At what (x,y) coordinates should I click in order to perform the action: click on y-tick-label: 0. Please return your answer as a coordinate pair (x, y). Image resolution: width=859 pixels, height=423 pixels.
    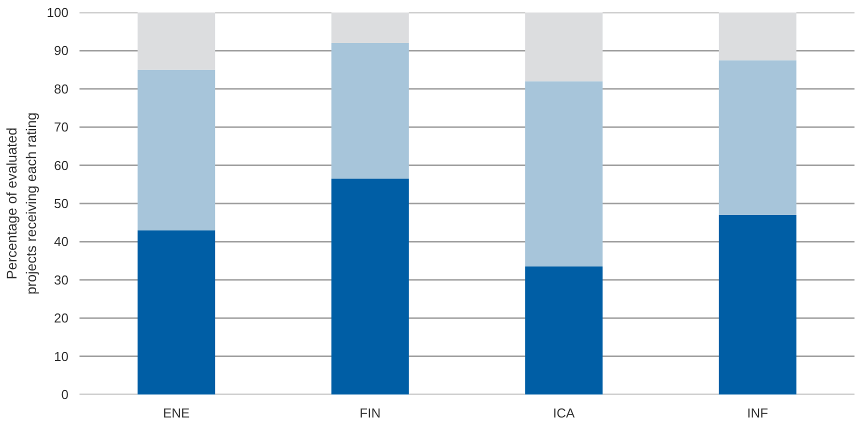
    Looking at the image, I should click on (65, 394).